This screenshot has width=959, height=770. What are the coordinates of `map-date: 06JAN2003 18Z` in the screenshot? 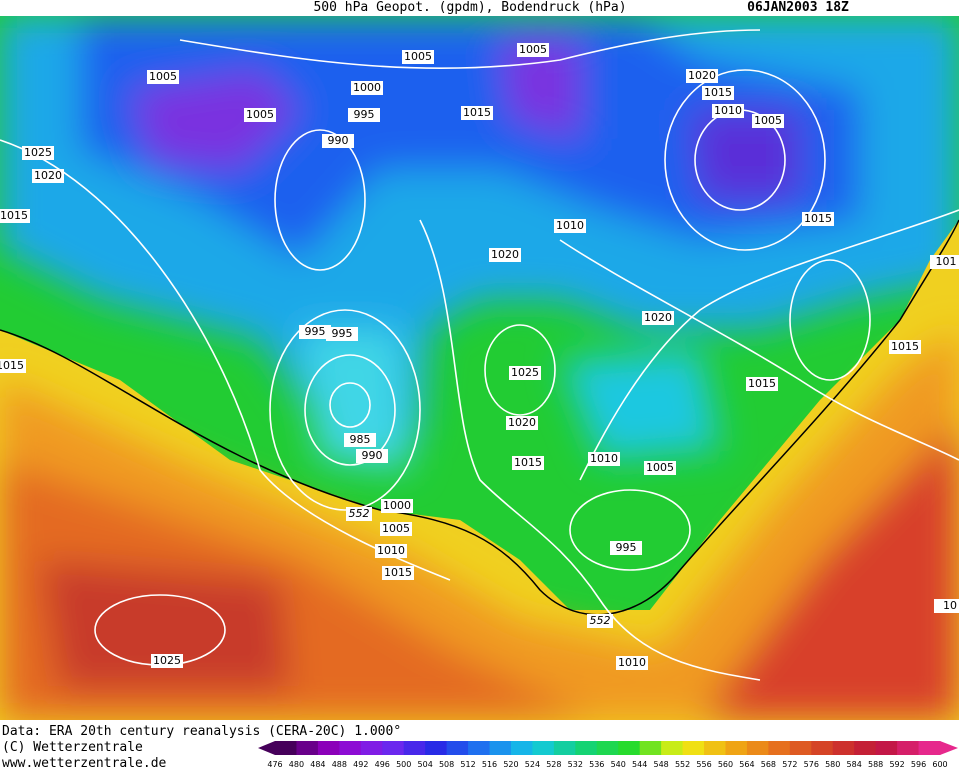 It's located at (798, 7).